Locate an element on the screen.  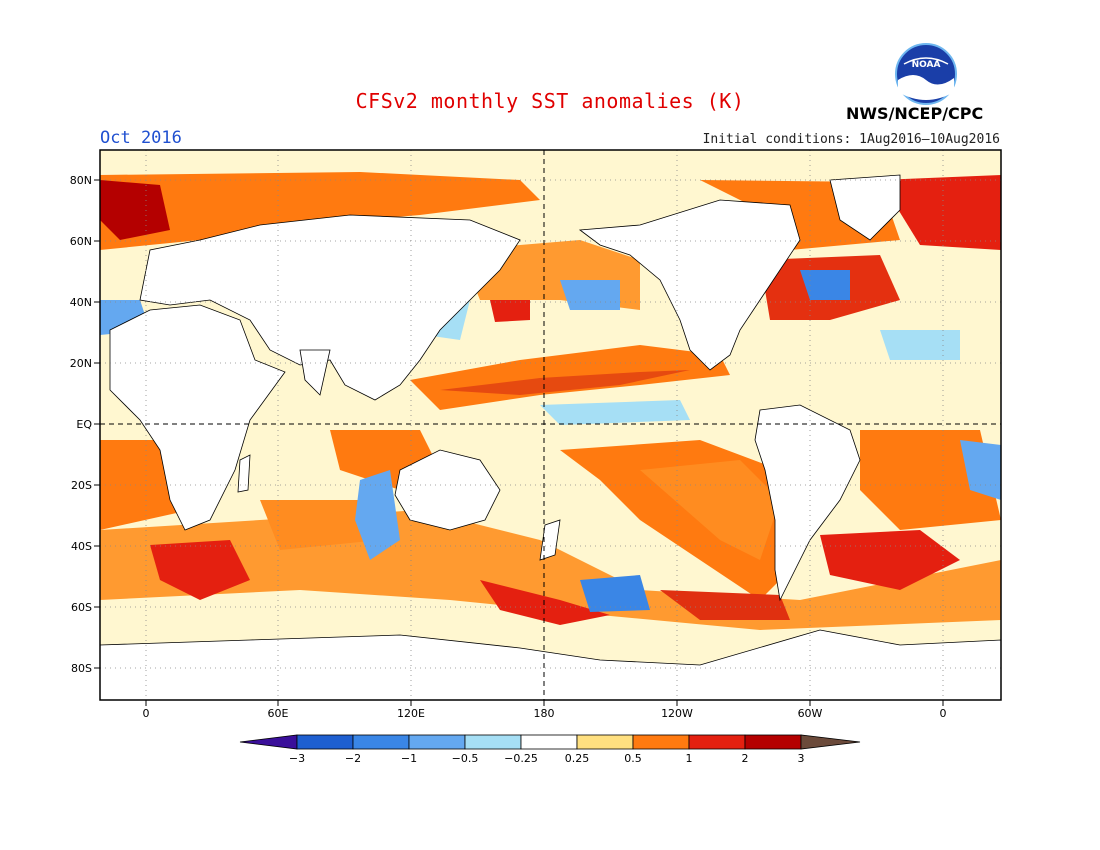
latitude-labels: 80N 60N 40N 20N EQ 20S 40S 60S 80S is located at coordinates (85, 424).